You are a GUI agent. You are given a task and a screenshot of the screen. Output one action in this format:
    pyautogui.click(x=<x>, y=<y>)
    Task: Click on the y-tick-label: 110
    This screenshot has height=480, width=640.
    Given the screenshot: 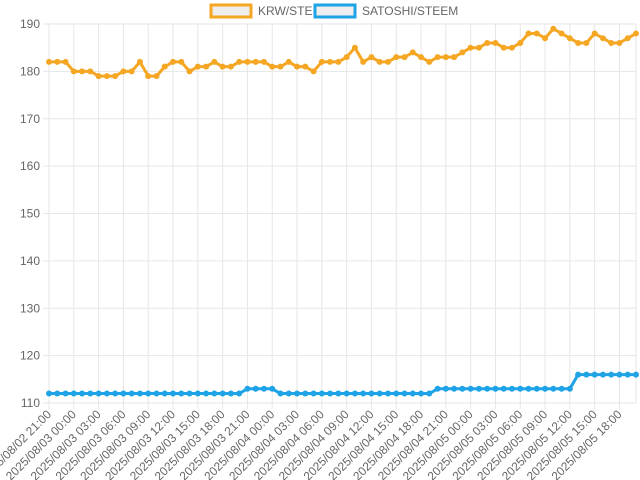 What is the action you would take?
    pyautogui.click(x=30, y=403)
    